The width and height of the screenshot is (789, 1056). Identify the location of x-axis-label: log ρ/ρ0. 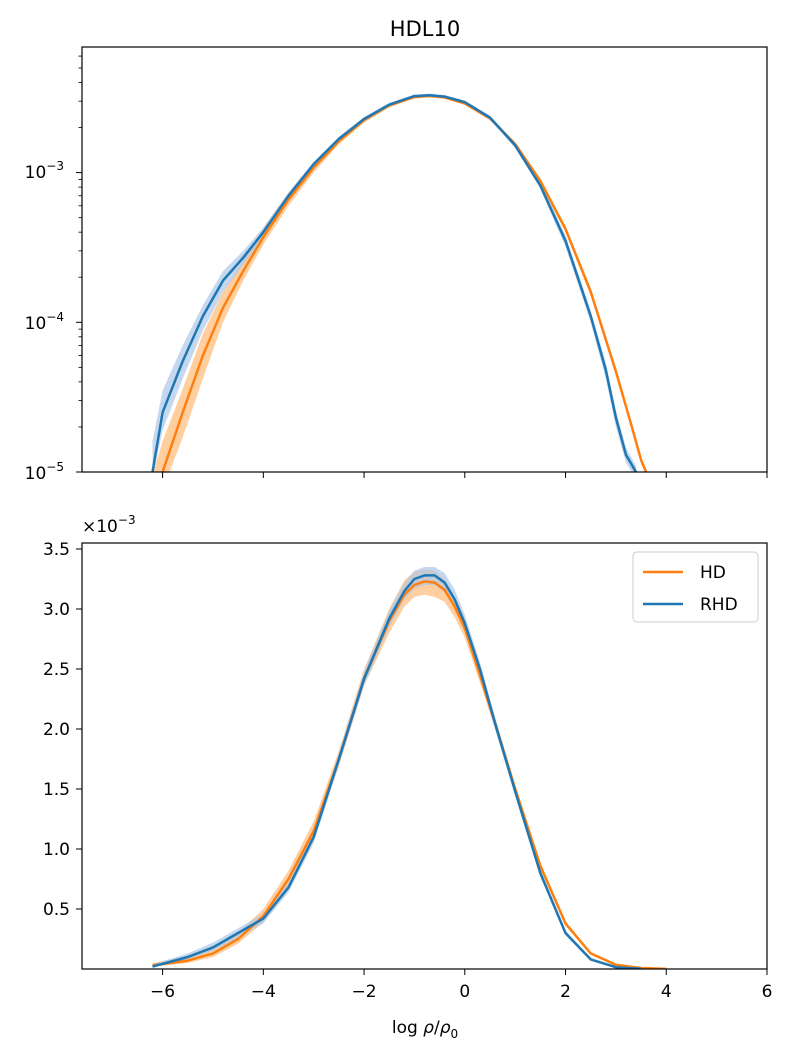
(425, 1029).